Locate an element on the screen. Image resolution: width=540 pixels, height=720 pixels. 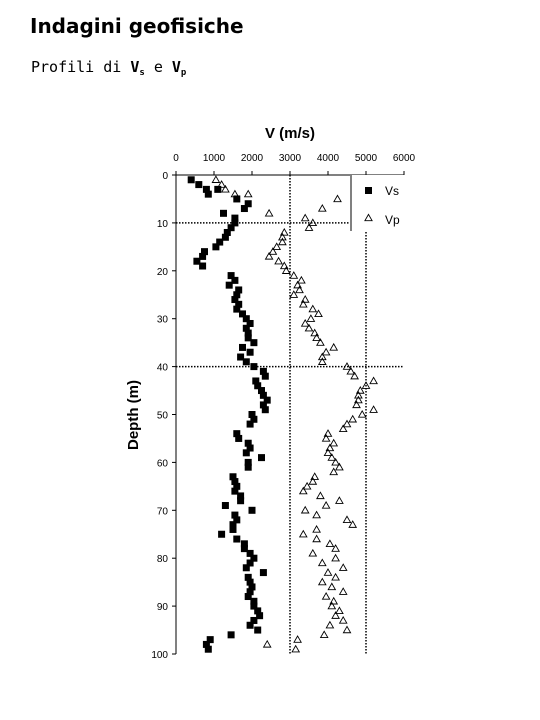
vp-symbol: V is located at coordinates (176, 67).